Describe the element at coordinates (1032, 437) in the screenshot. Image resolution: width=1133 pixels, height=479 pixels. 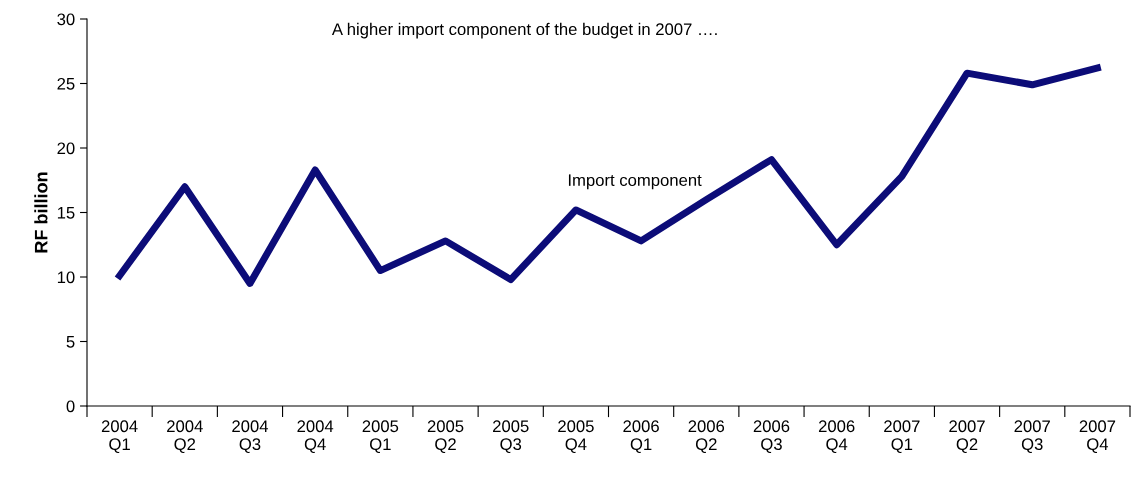
I see `x-tick-label: 2007 Q3` at that location.